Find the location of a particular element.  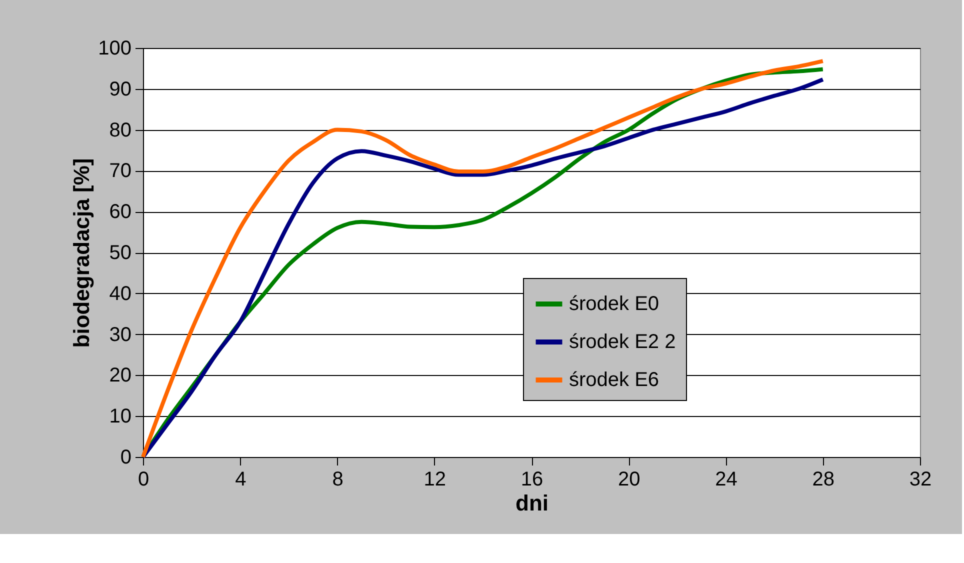

y-tick-label: 90 is located at coordinates (120, 89).